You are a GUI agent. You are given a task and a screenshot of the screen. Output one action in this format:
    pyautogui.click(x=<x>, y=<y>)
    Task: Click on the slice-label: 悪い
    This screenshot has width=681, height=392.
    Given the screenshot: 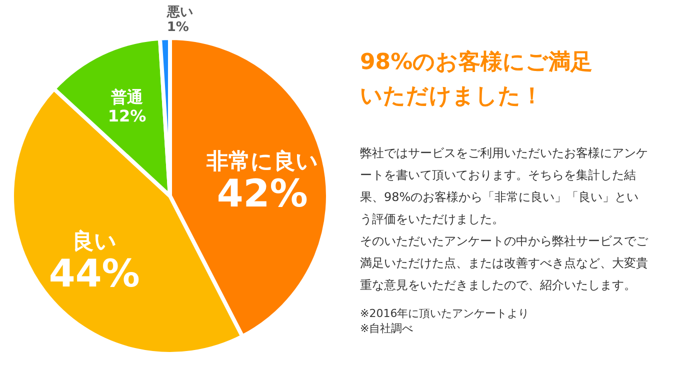 What is the action you would take?
    pyautogui.click(x=179, y=12)
    